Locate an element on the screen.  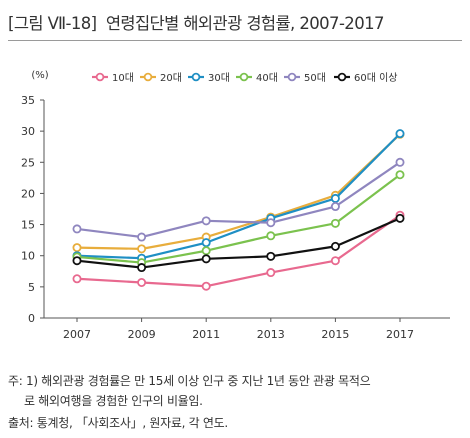
figure-tag: [그림 Ⅶ-18] is located at coordinates (52, 23).